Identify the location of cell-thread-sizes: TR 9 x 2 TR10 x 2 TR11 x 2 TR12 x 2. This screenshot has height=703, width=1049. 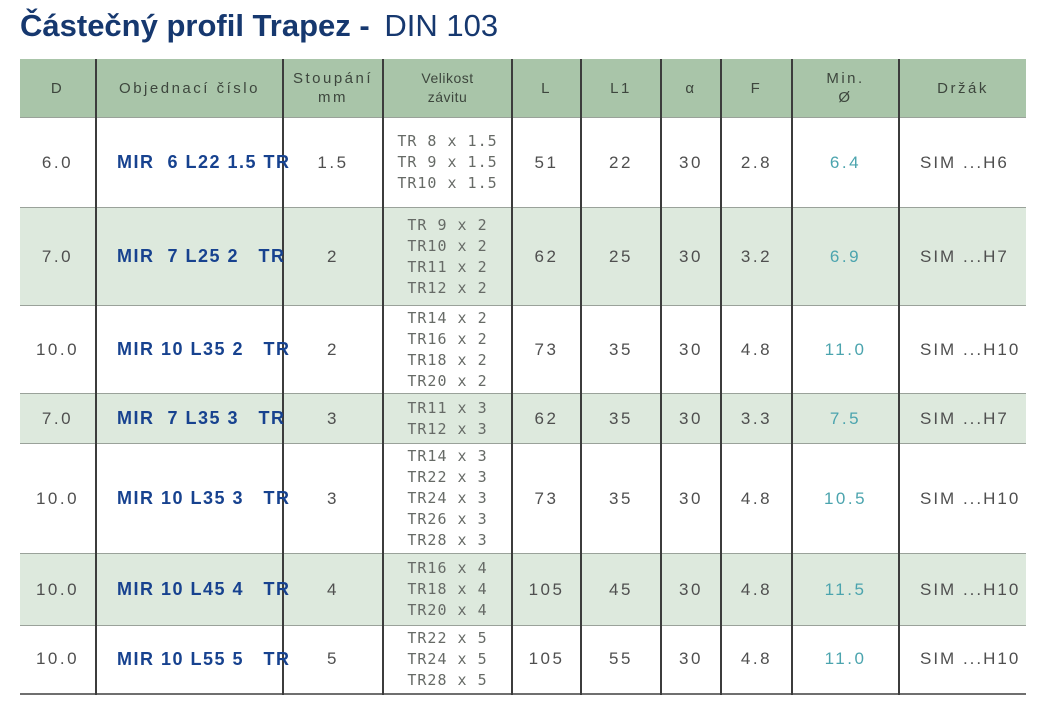
(447, 256).